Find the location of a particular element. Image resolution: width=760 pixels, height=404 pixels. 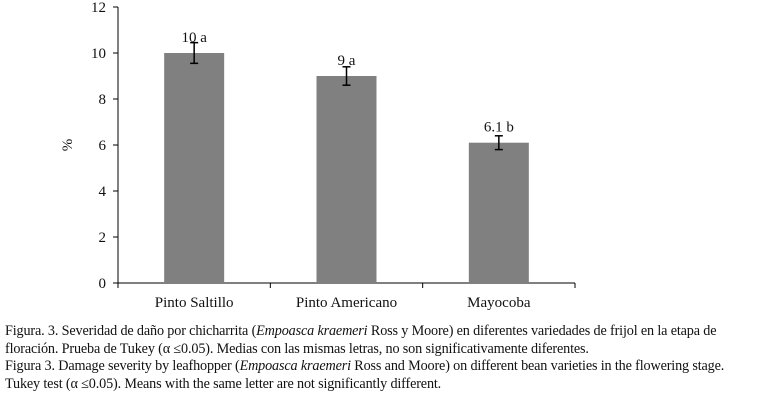

y-tick-label: 10 is located at coordinates (98, 54).